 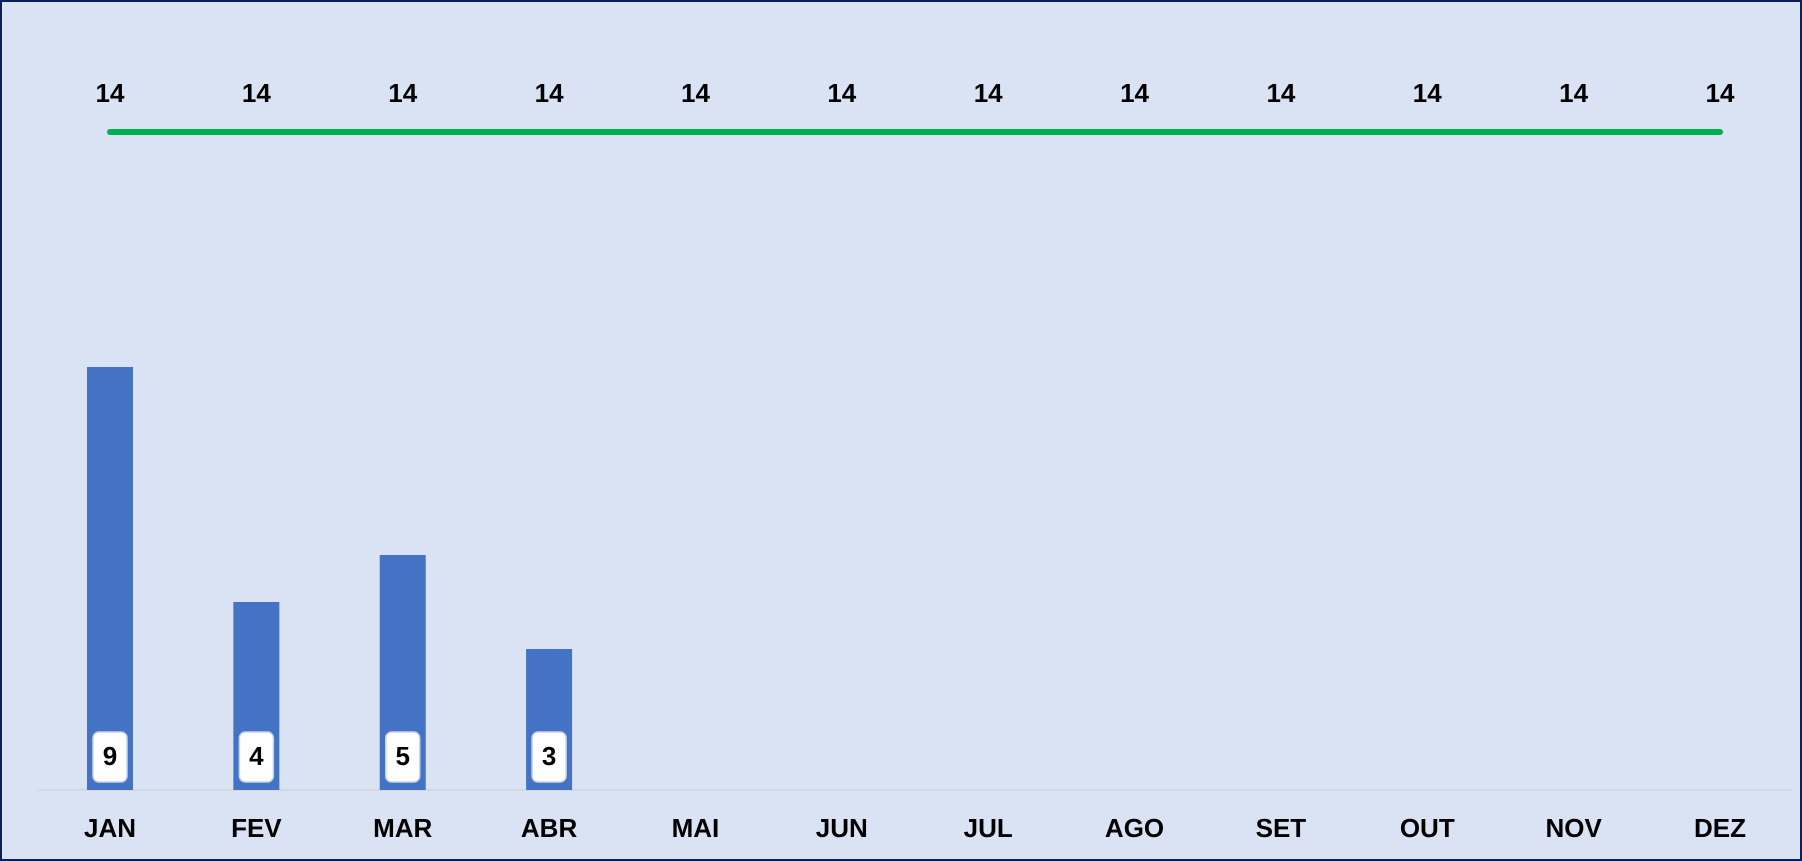 What do you see at coordinates (1427, 828) in the screenshot?
I see `x-tick-label: OUT` at bounding box center [1427, 828].